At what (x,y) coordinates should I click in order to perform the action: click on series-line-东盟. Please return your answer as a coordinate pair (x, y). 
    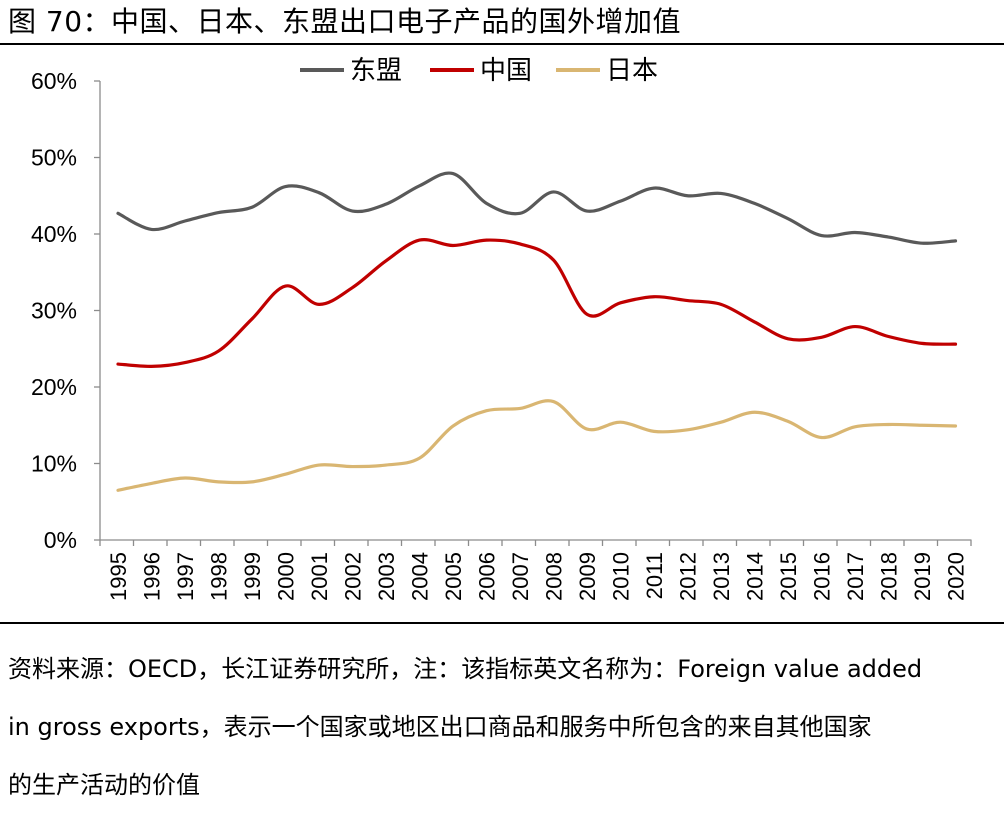
    Looking at the image, I should click on (537, 208).